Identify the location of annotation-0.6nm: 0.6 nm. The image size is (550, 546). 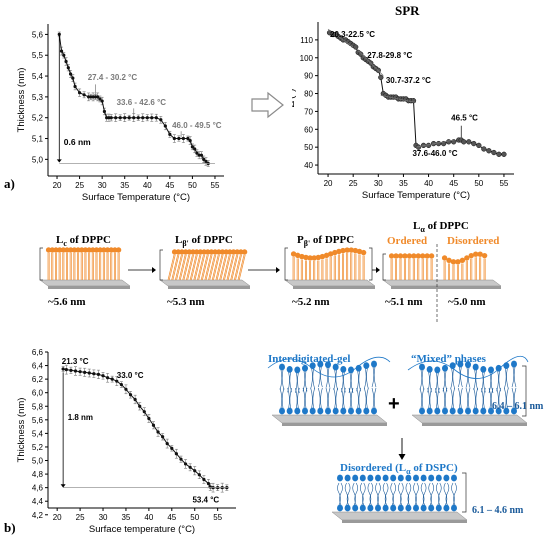
(77, 142).